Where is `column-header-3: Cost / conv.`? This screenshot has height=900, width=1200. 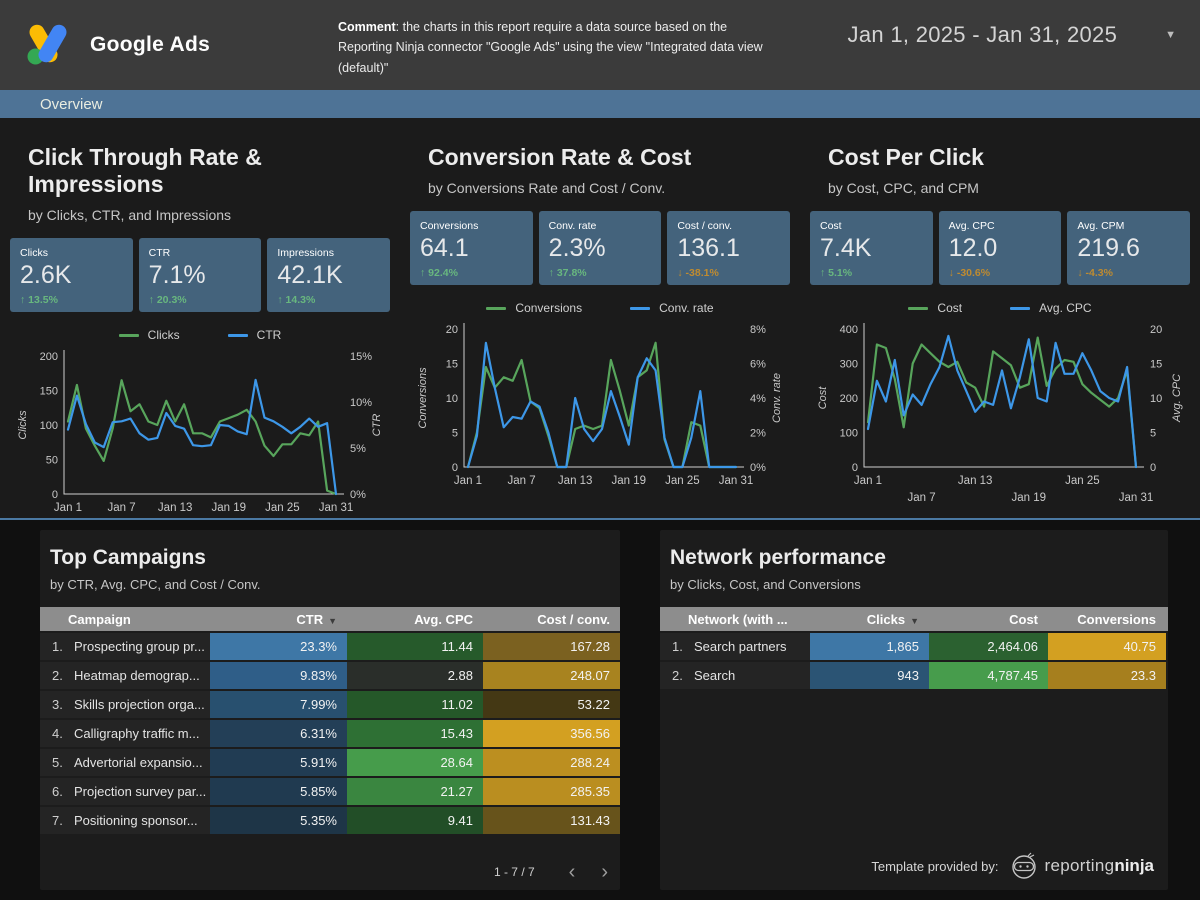
column-header-3: Cost / conv. is located at coordinates (551, 619).